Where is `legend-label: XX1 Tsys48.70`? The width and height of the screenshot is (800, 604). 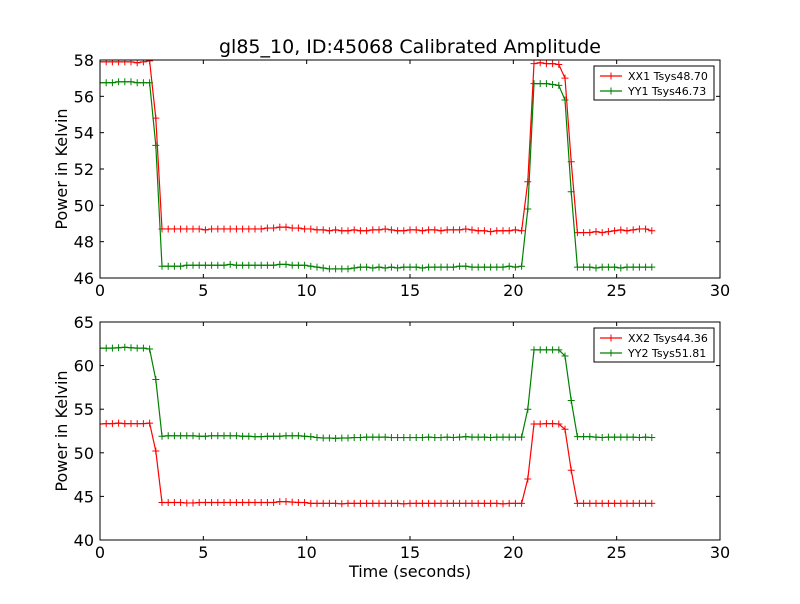 legend-label: XX1 Tsys48.70 is located at coordinates (668, 76).